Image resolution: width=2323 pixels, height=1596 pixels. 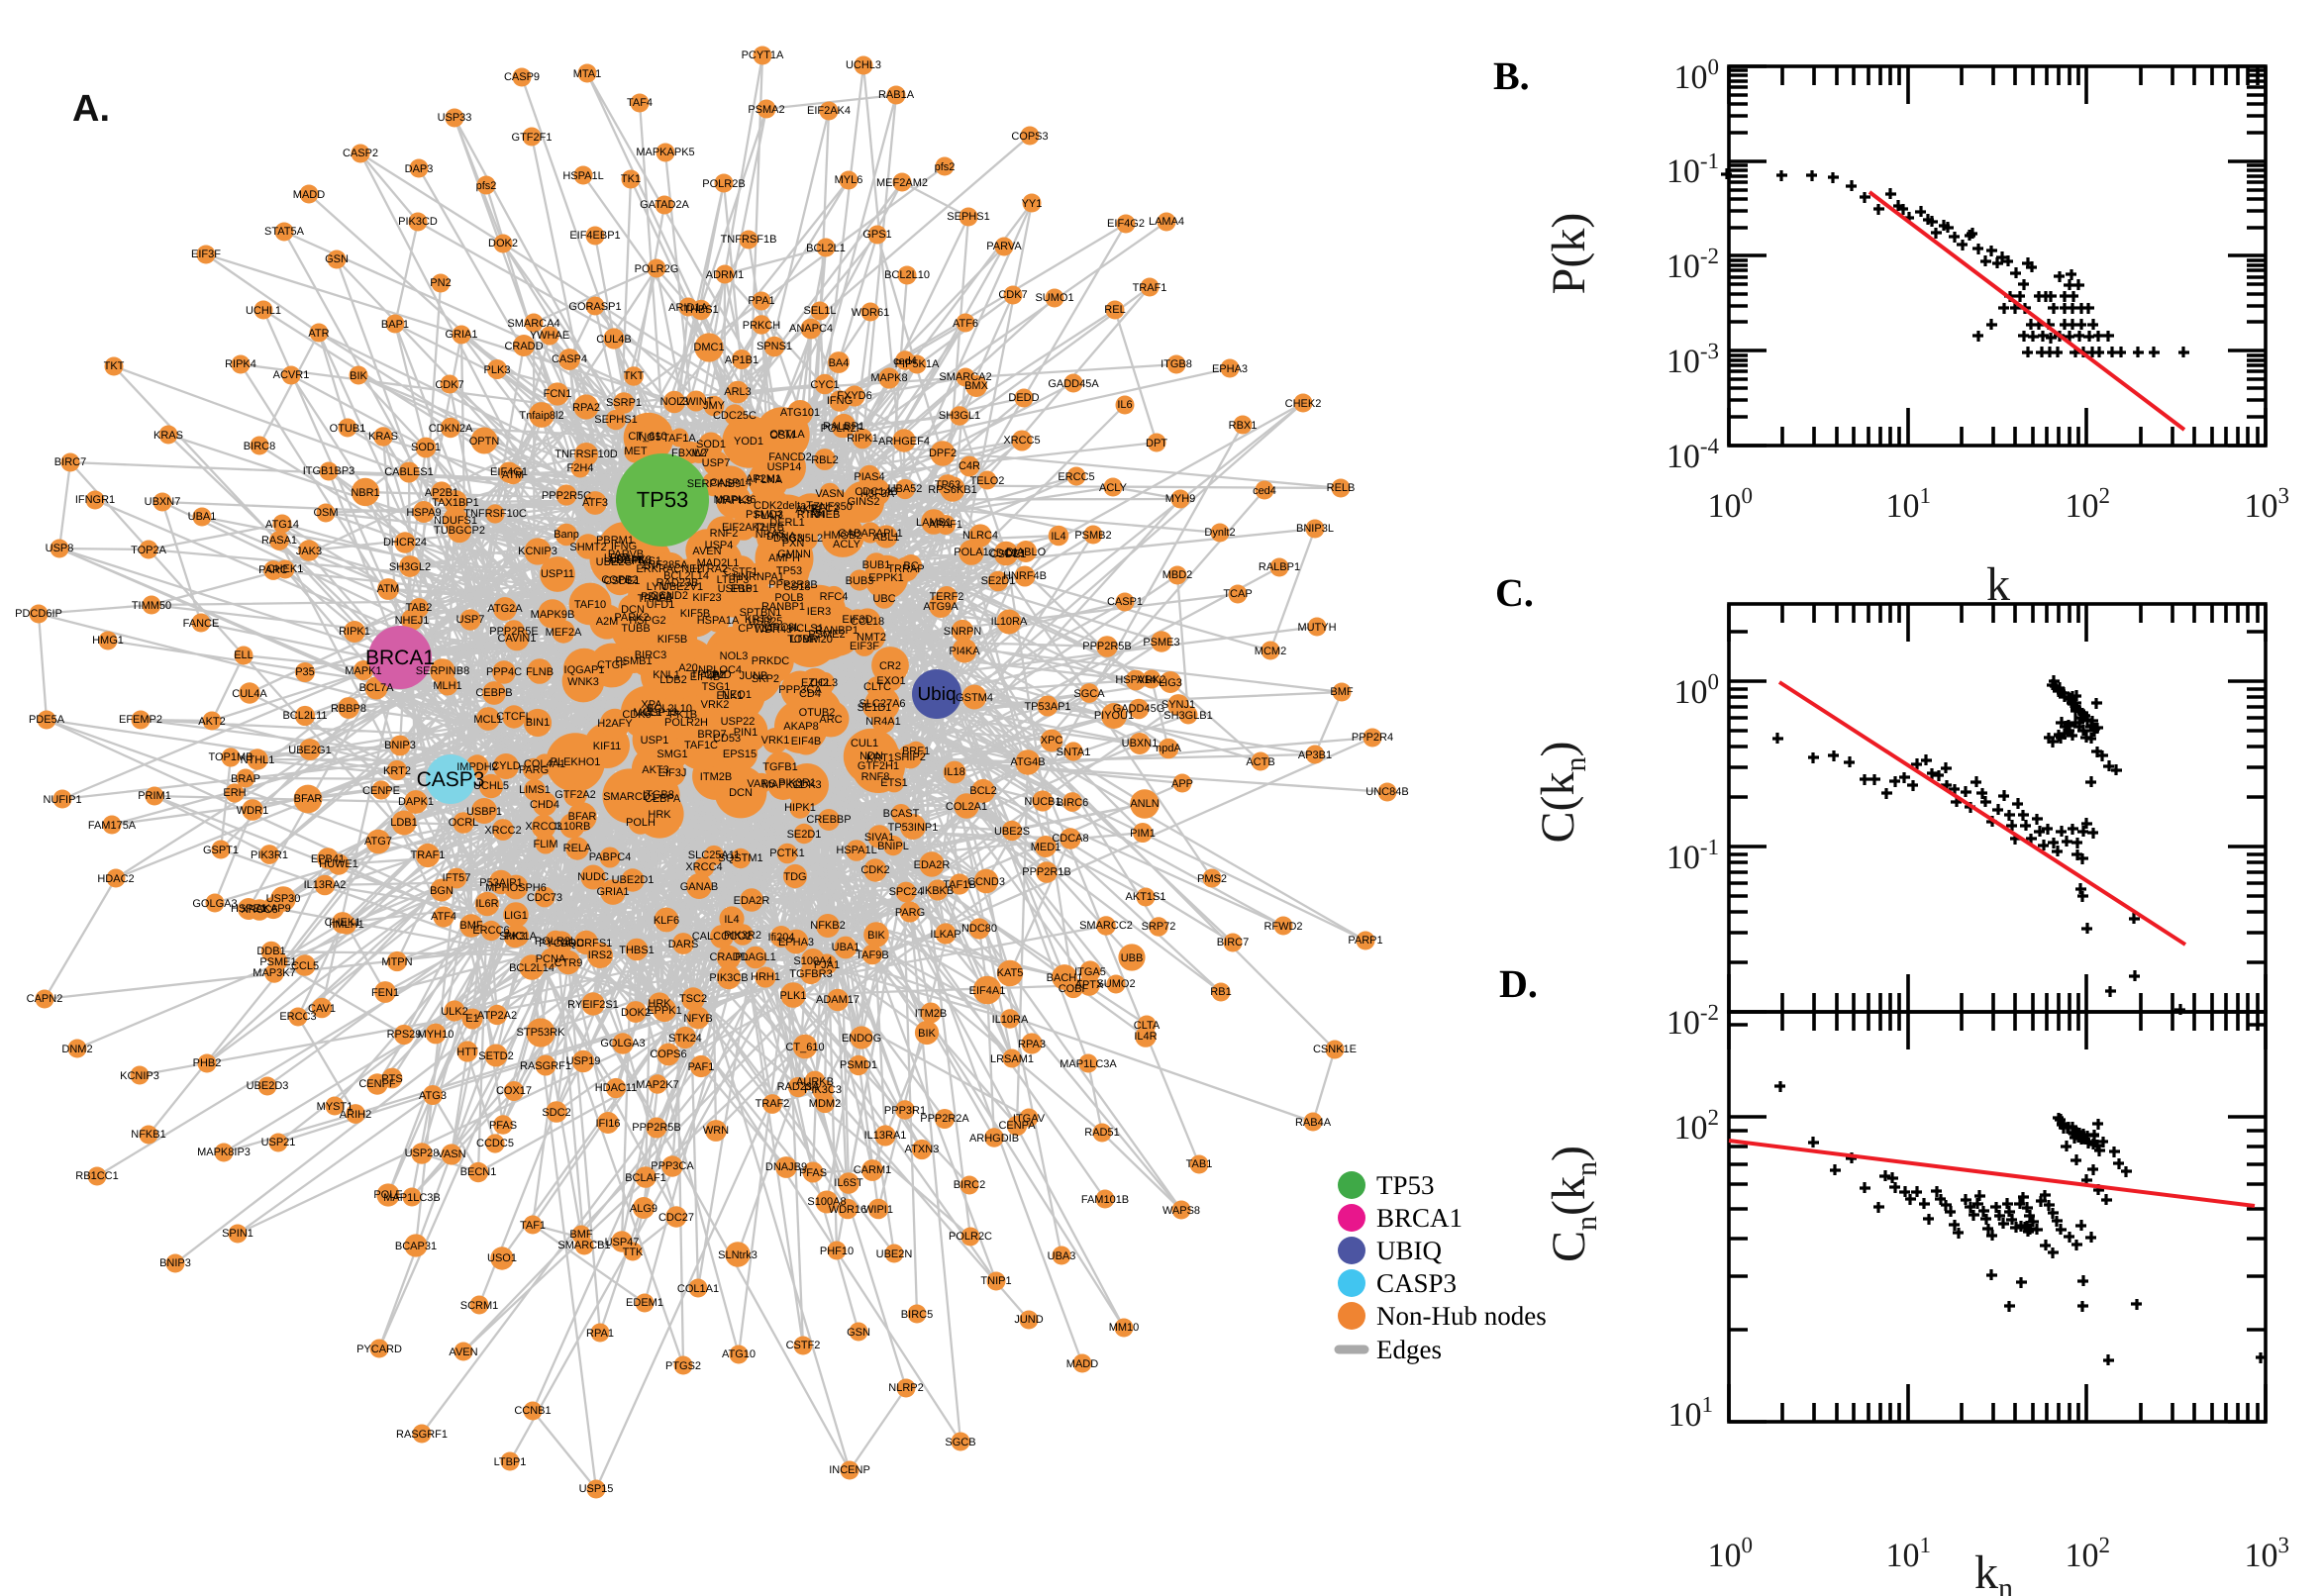 I want to click on svg-text: NDC80, so click(x=979, y=929).